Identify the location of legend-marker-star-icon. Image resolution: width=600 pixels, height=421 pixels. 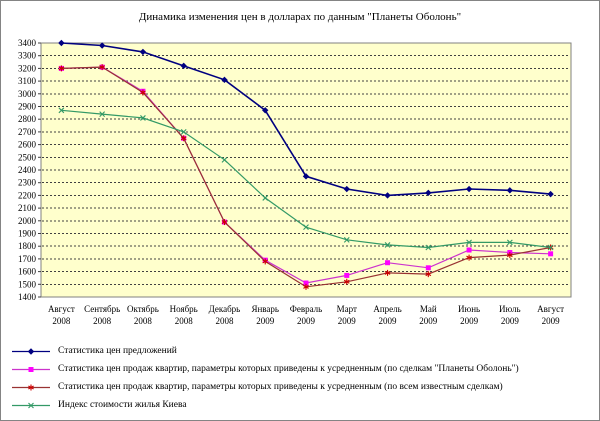
(31, 387).